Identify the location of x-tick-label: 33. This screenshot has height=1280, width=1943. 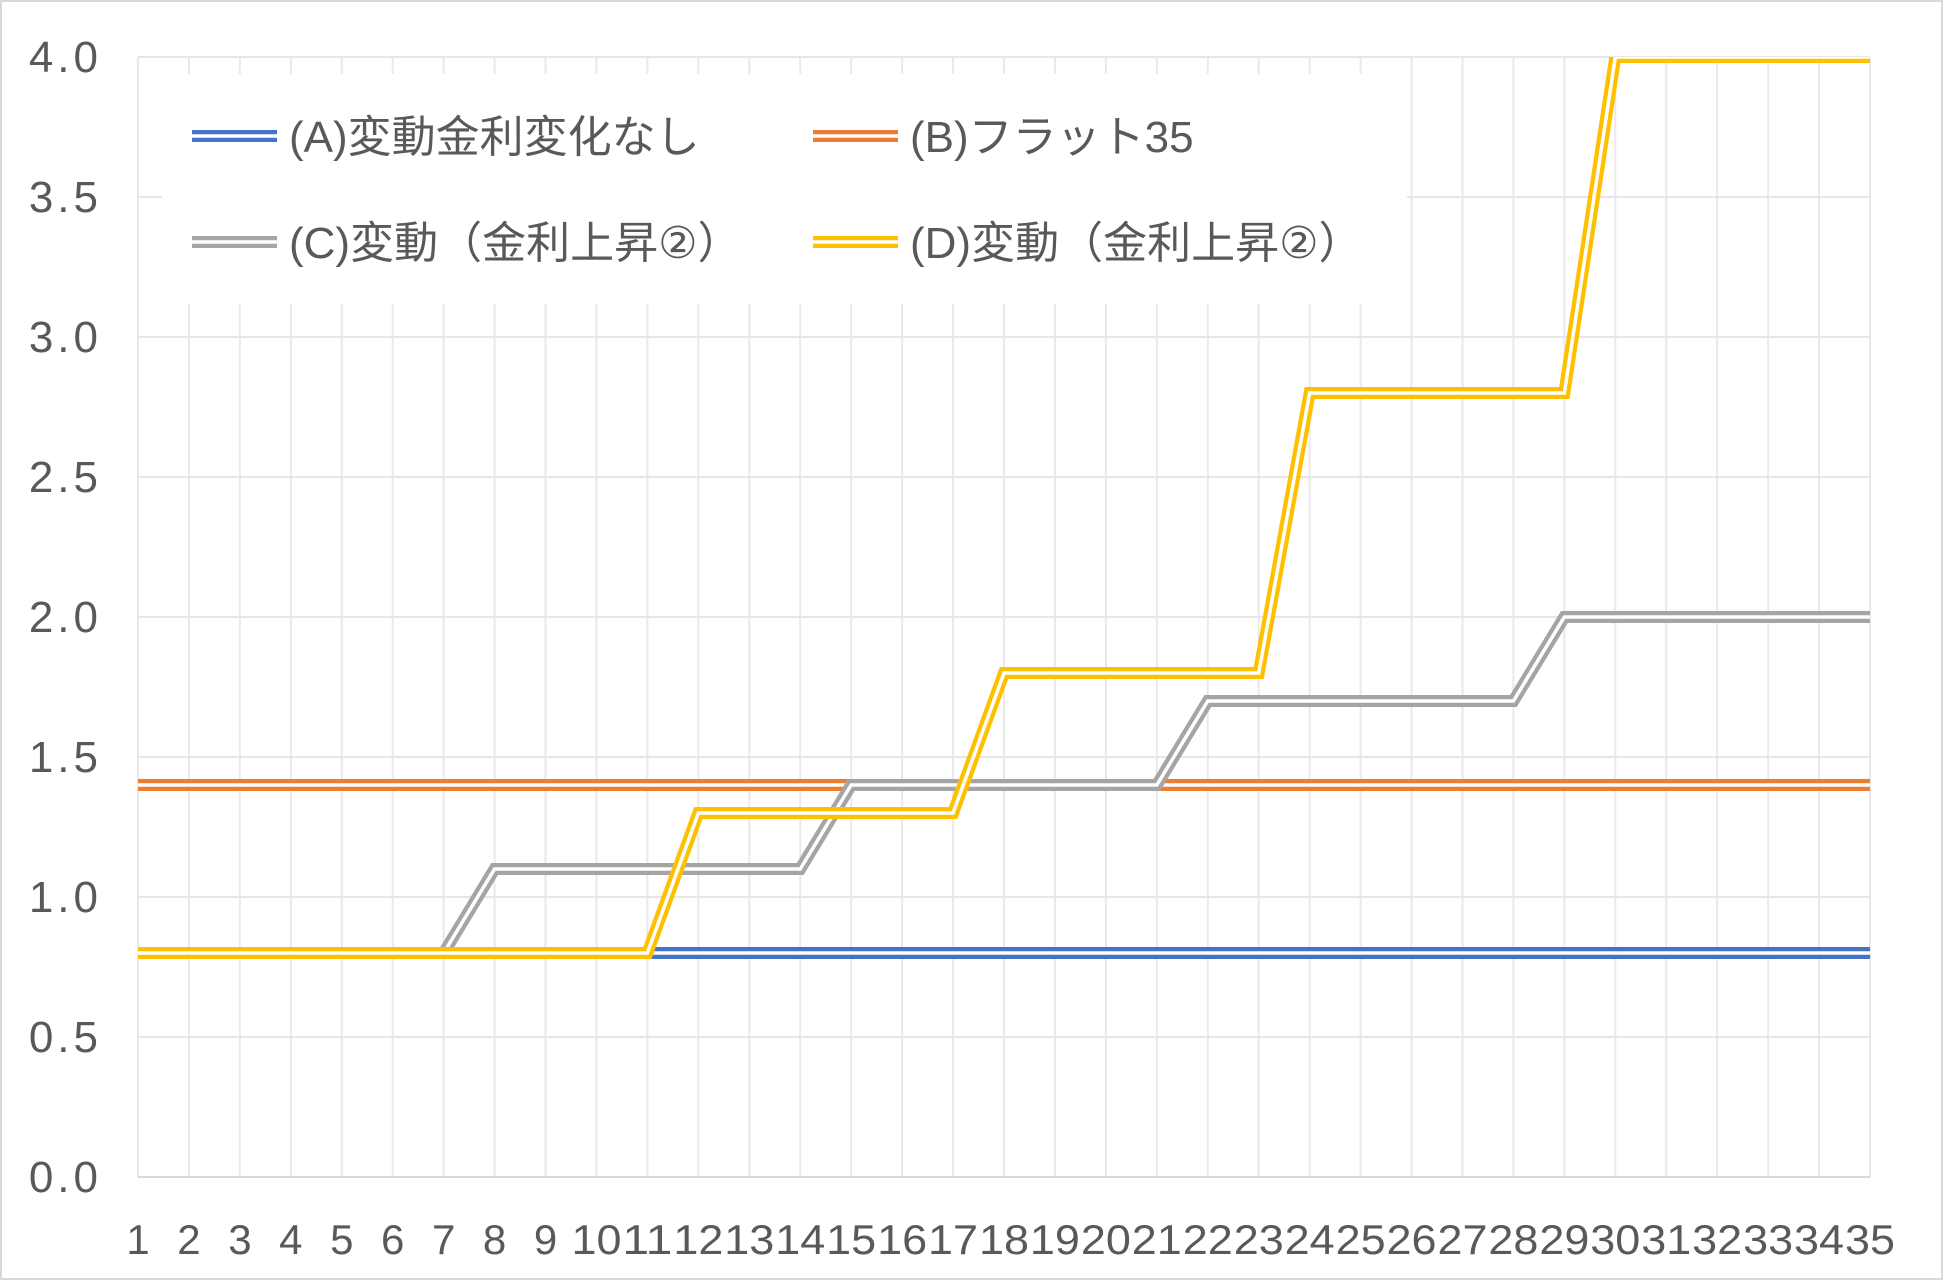
(1768, 1239).